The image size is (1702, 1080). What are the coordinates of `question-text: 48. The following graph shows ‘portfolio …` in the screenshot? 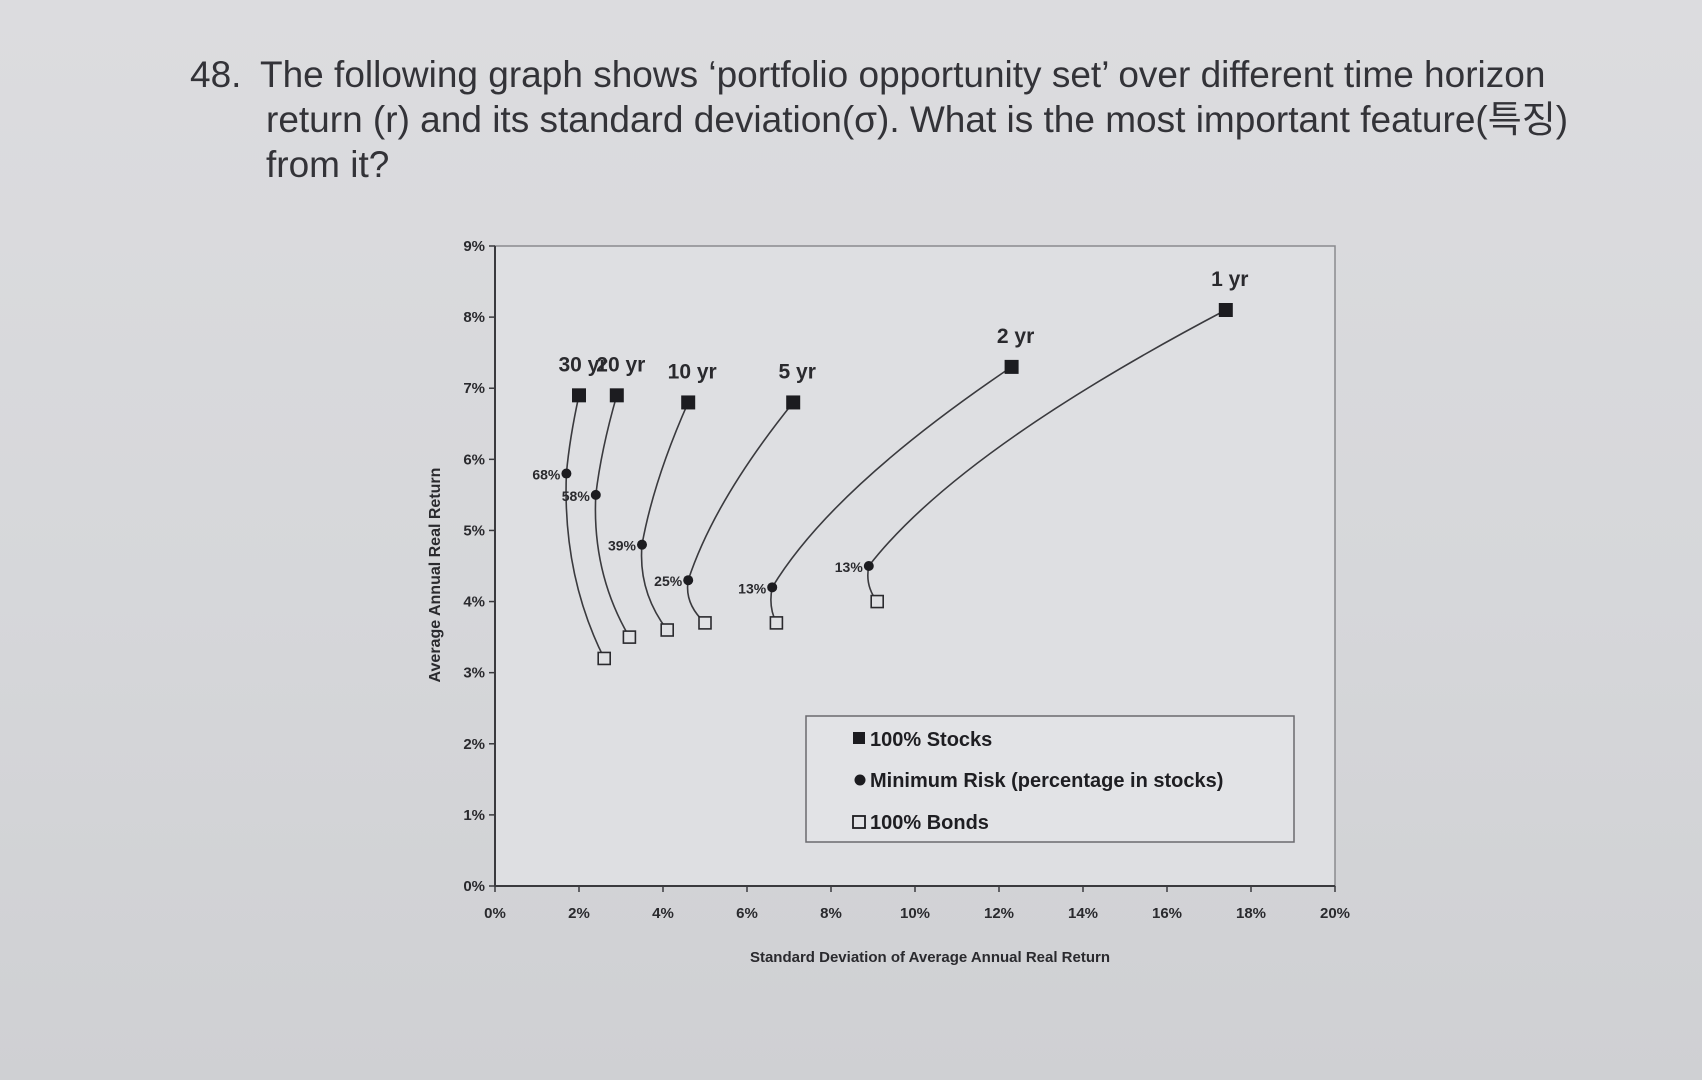 It's located at (900, 119).